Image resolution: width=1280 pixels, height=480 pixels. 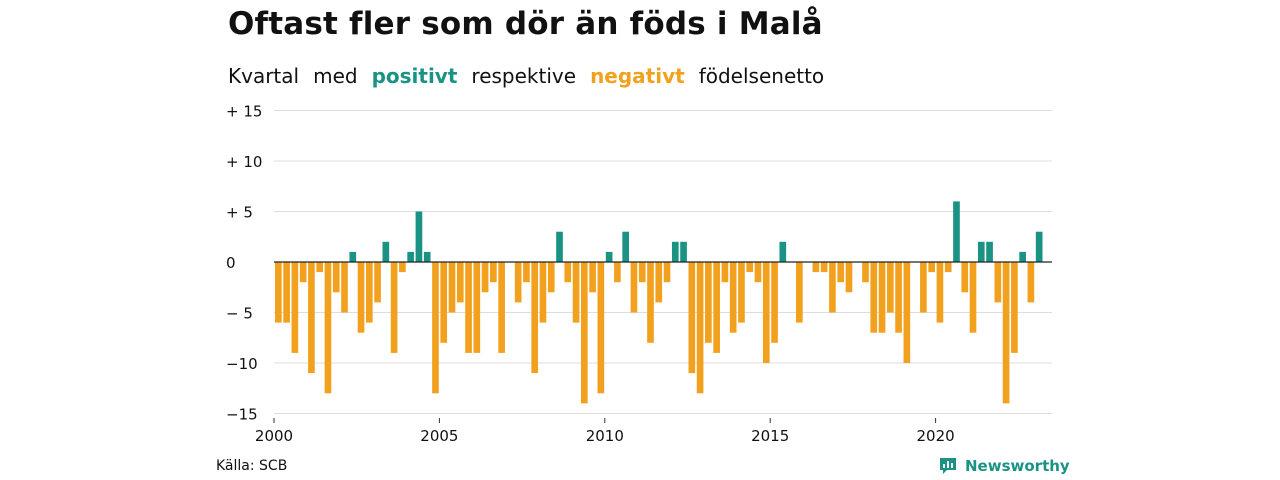 I want to click on x-tick-label: 2005, so click(x=439, y=436).